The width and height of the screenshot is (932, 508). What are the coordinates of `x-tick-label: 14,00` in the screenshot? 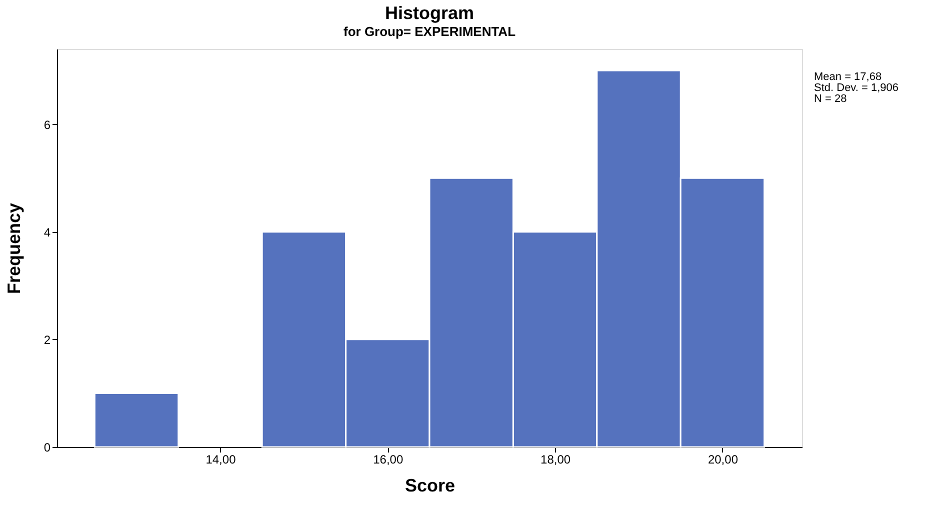 It's located at (221, 459).